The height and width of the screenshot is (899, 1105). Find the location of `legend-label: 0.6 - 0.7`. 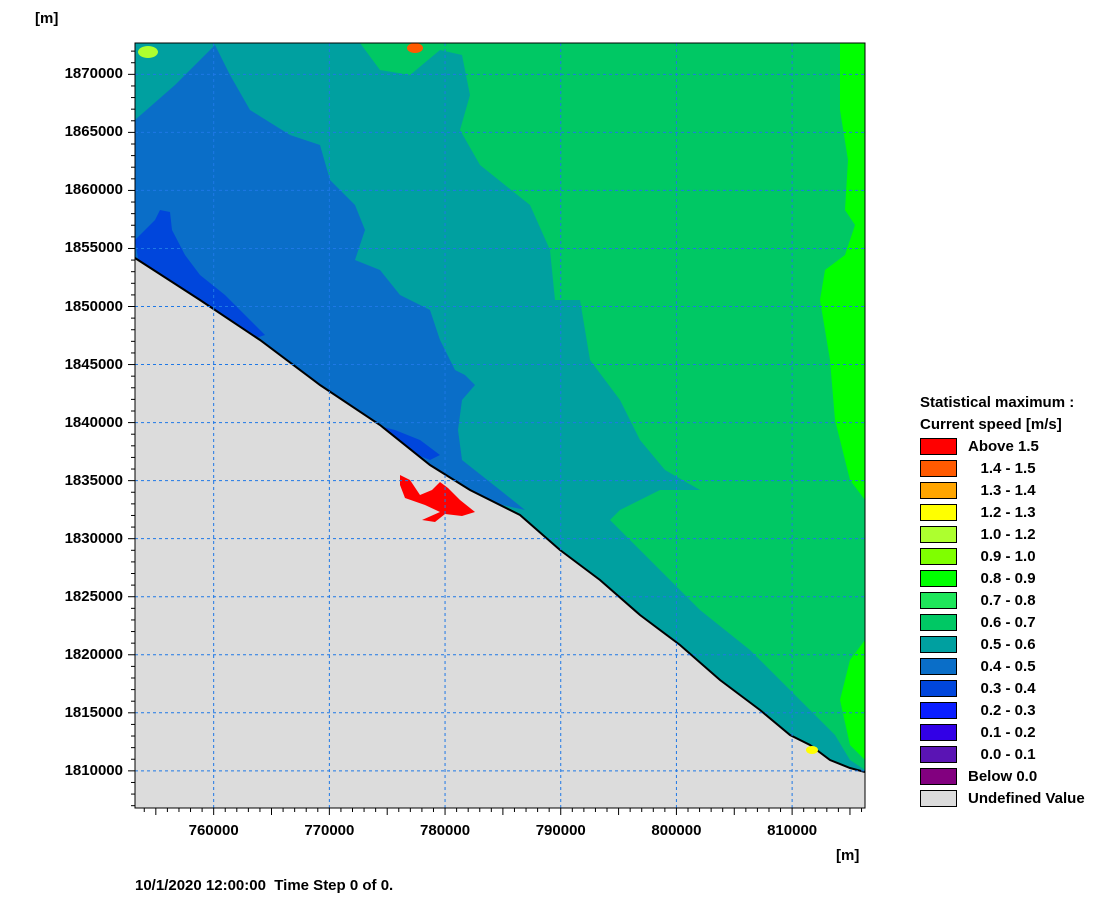

legend-label: 0.6 - 0.7 is located at coordinates (1002, 622).